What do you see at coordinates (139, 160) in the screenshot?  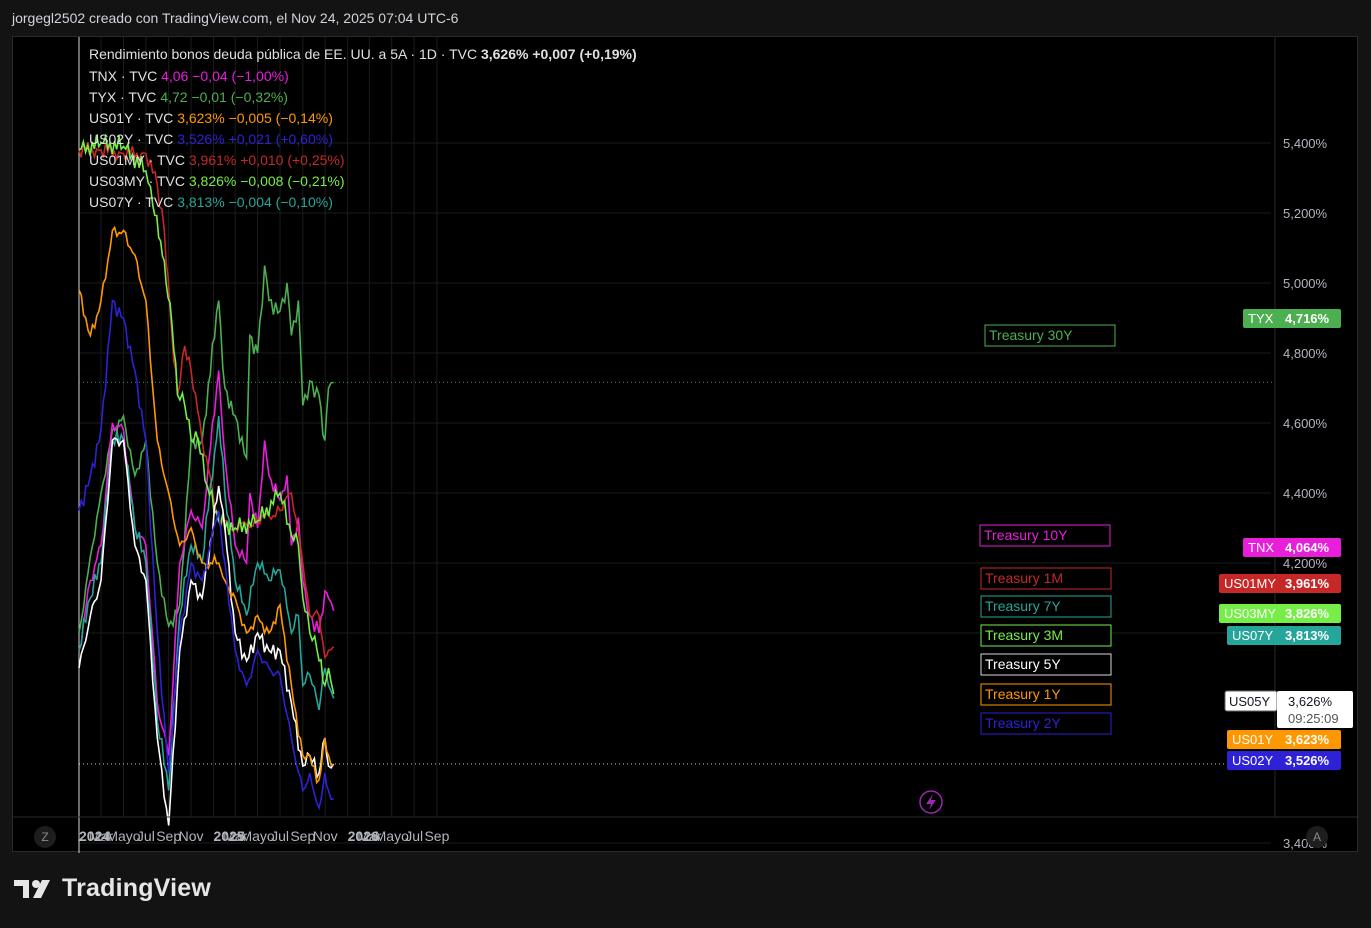 I see `legend-symbol: US01MY · TVC` at bounding box center [139, 160].